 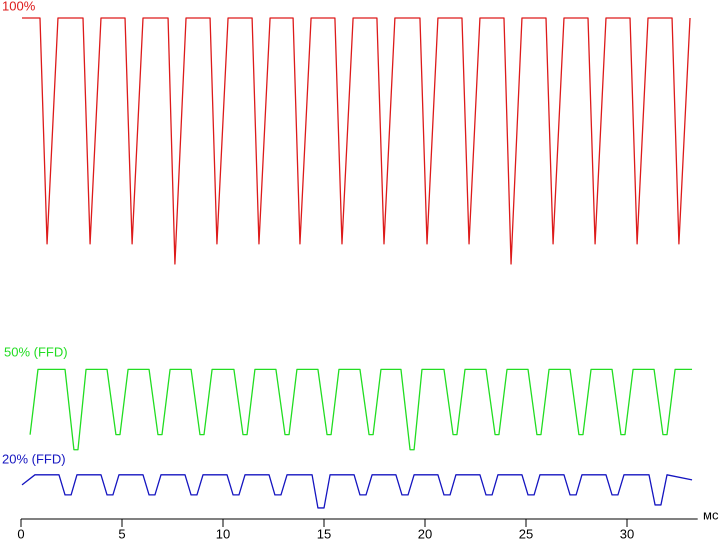 I want to click on series-label: 20% (FFD), so click(x=34, y=458).